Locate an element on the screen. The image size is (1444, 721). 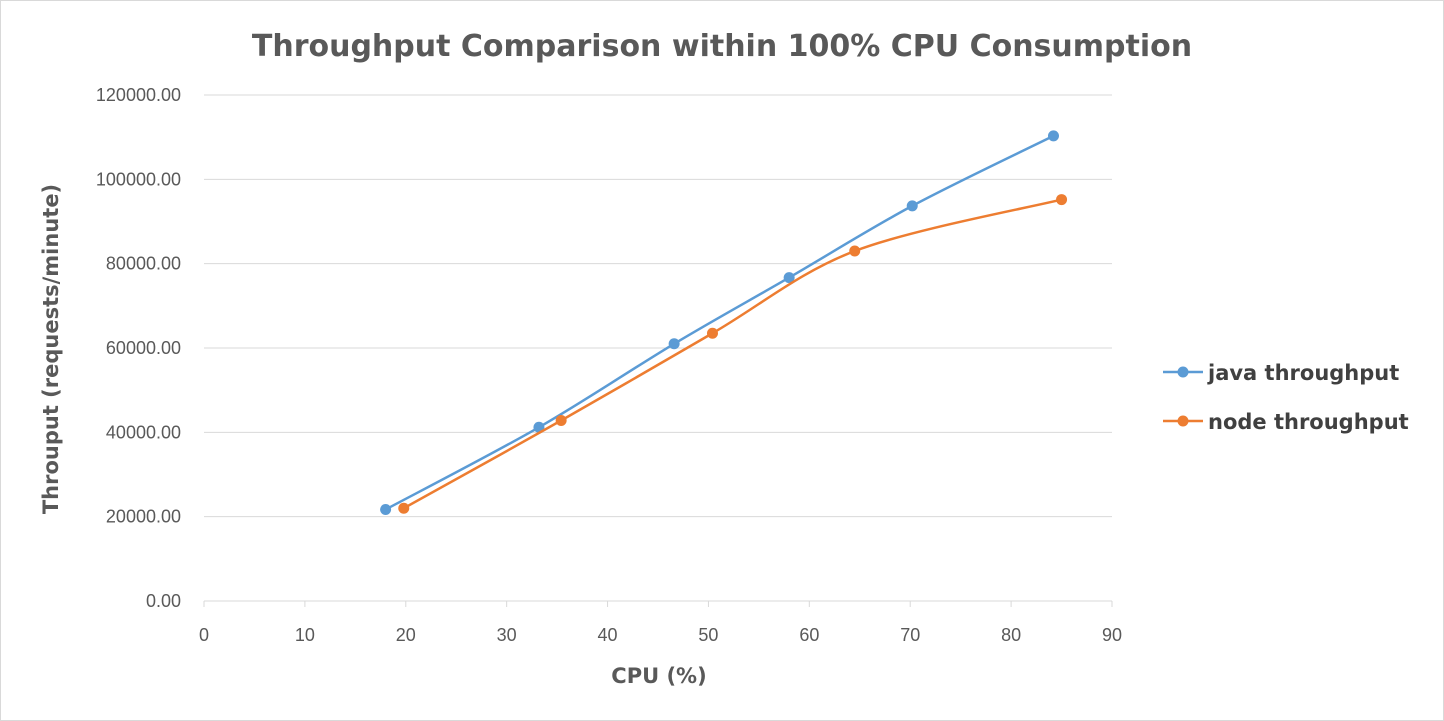
x-tick-label: 10 is located at coordinates (305, 635).